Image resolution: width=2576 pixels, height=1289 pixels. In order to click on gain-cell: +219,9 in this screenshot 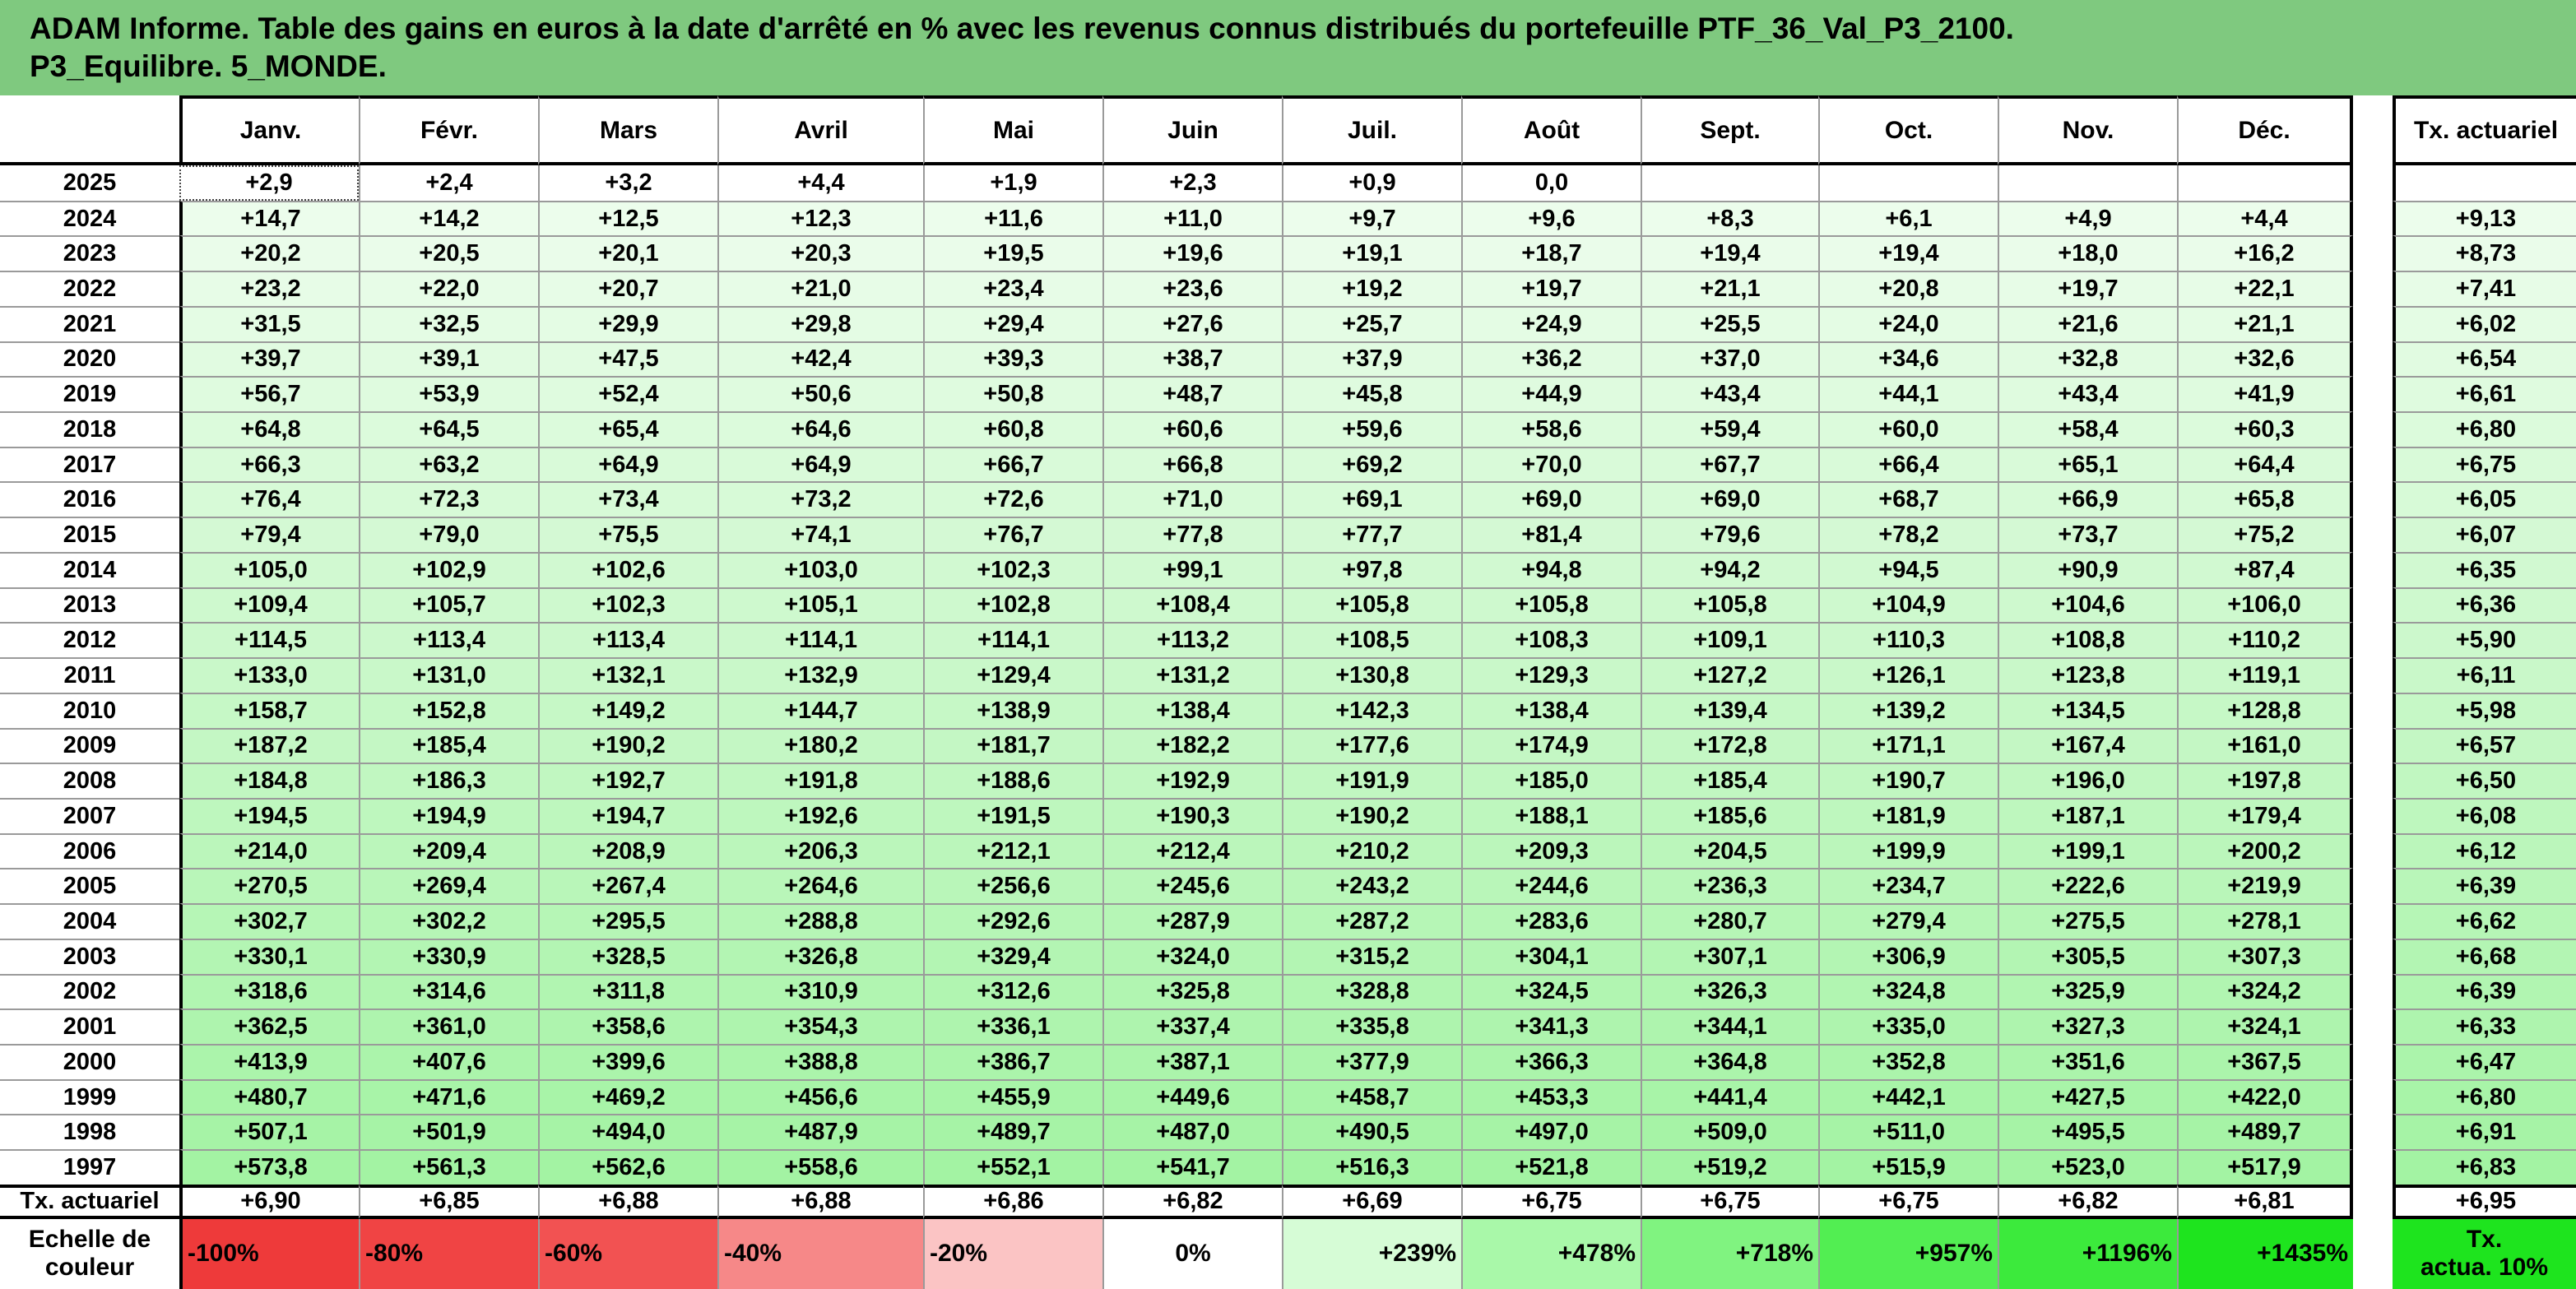, I will do `click(2265, 886)`.